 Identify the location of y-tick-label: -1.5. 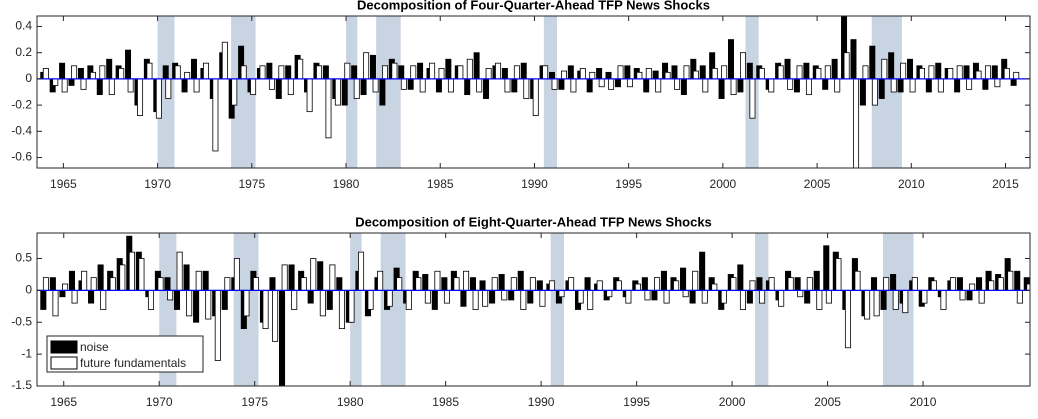
(21, 385).